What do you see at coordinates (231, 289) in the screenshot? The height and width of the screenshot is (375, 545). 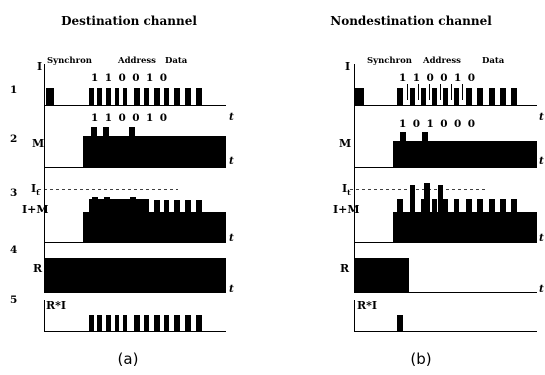 I see `row4-t-label: t` at bounding box center [231, 289].